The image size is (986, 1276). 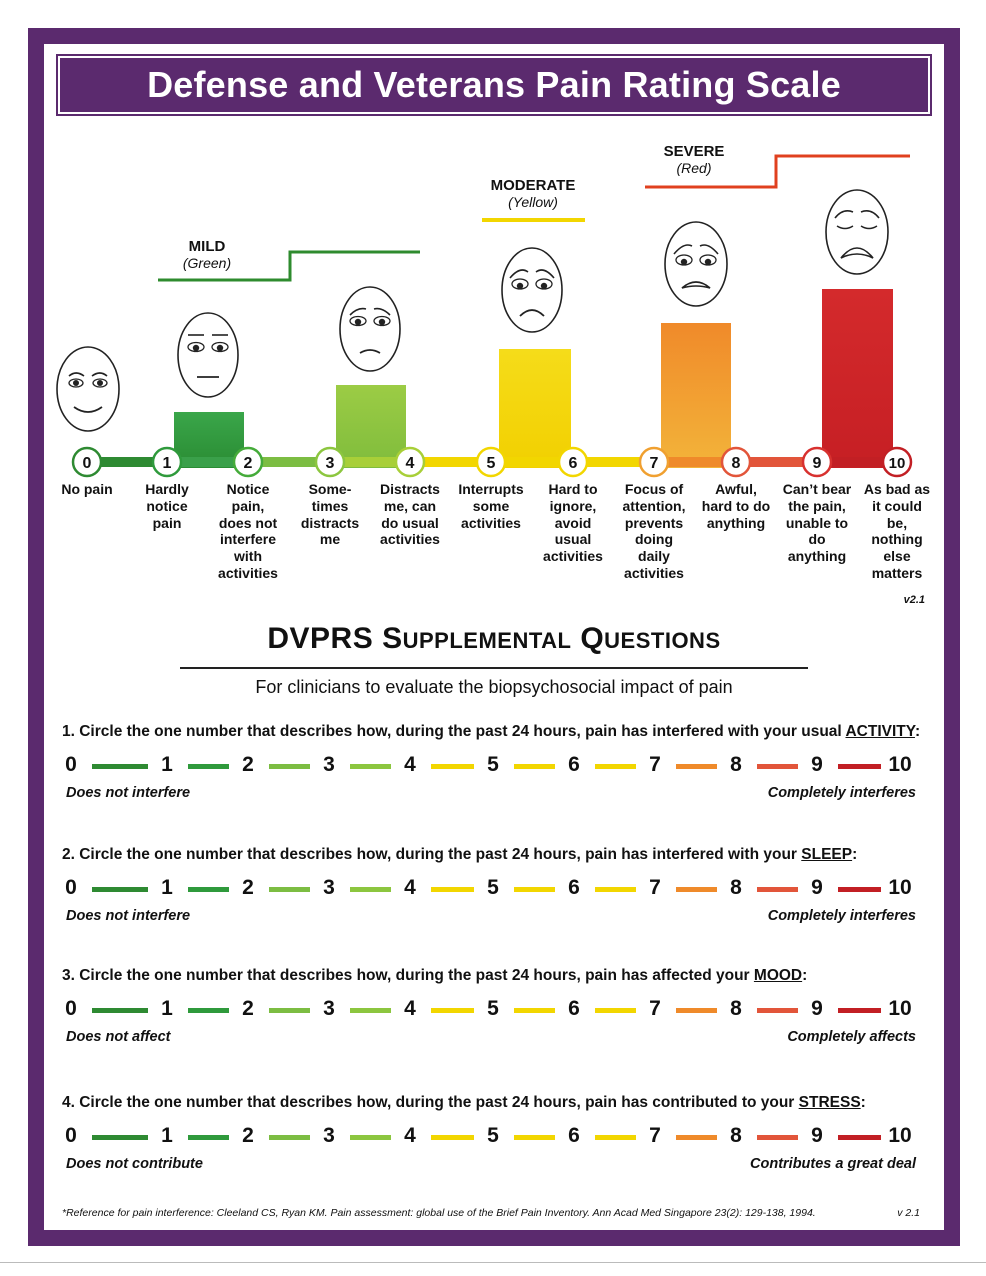 I want to click on level-description-10: As bad as it could be, nothing else matters, so click(x=897, y=531).